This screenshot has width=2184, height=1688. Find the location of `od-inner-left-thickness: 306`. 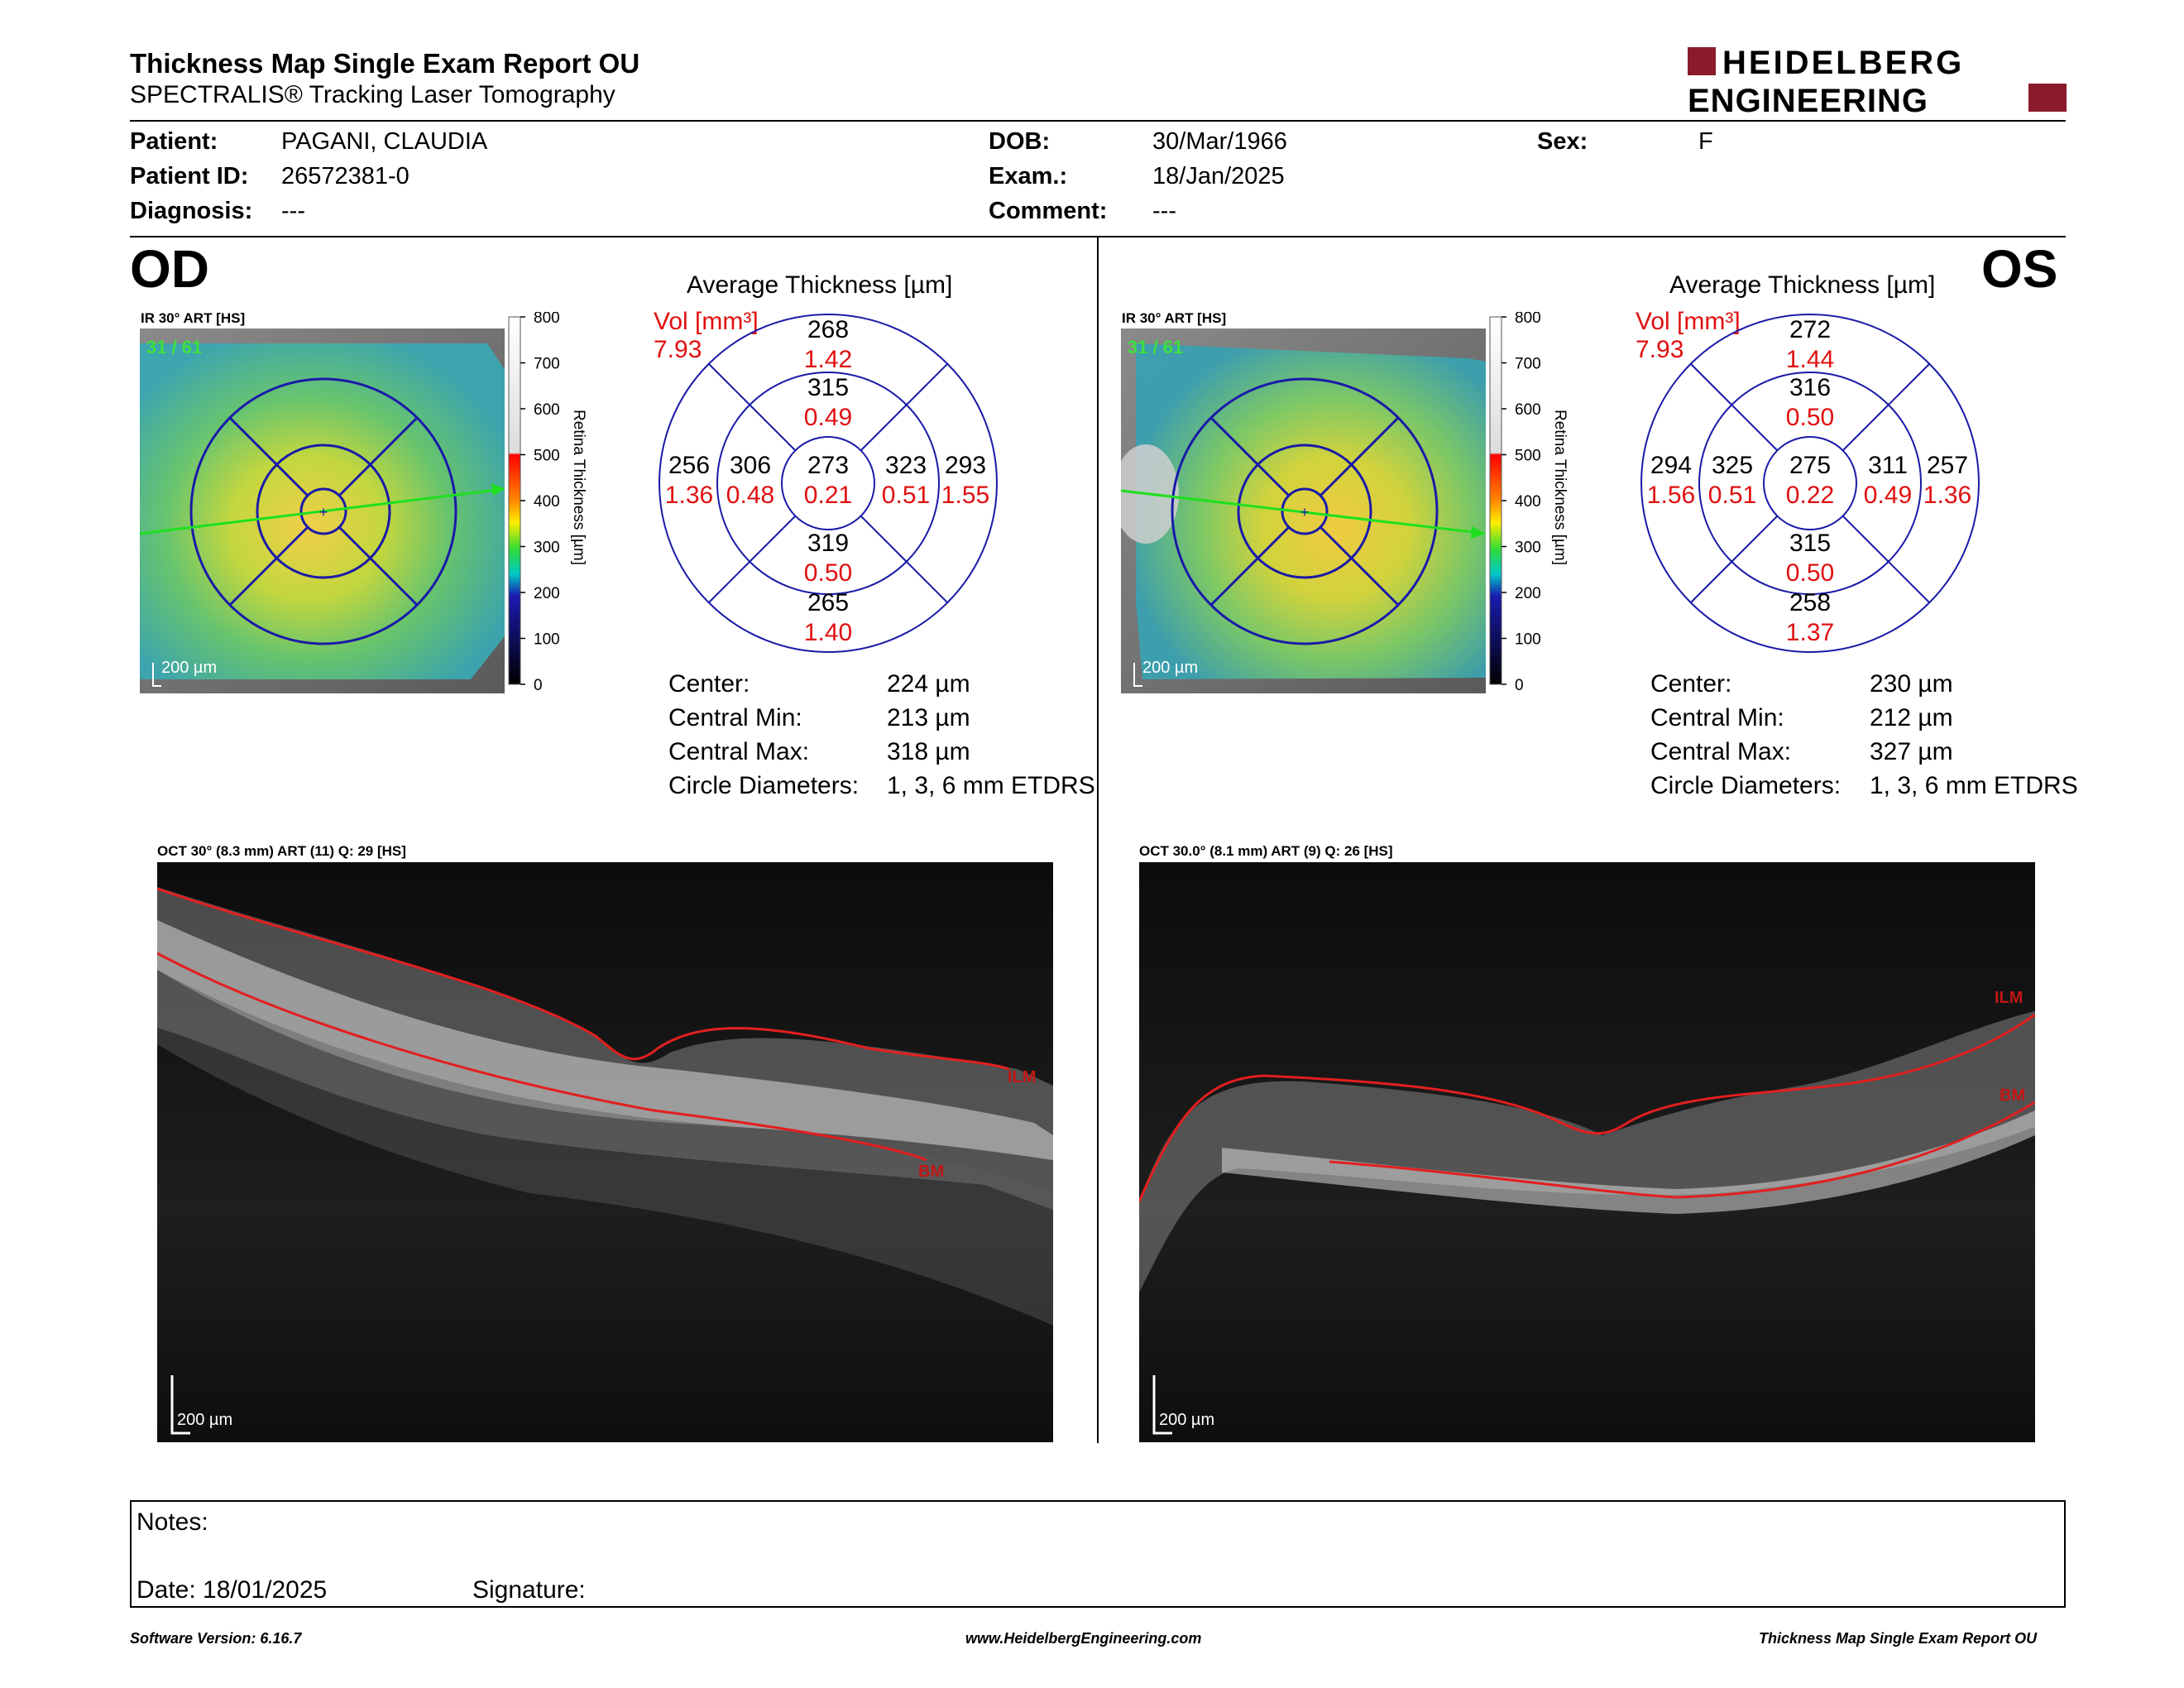

od-inner-left-thickness: 306 is located at coordinates (750, 465).